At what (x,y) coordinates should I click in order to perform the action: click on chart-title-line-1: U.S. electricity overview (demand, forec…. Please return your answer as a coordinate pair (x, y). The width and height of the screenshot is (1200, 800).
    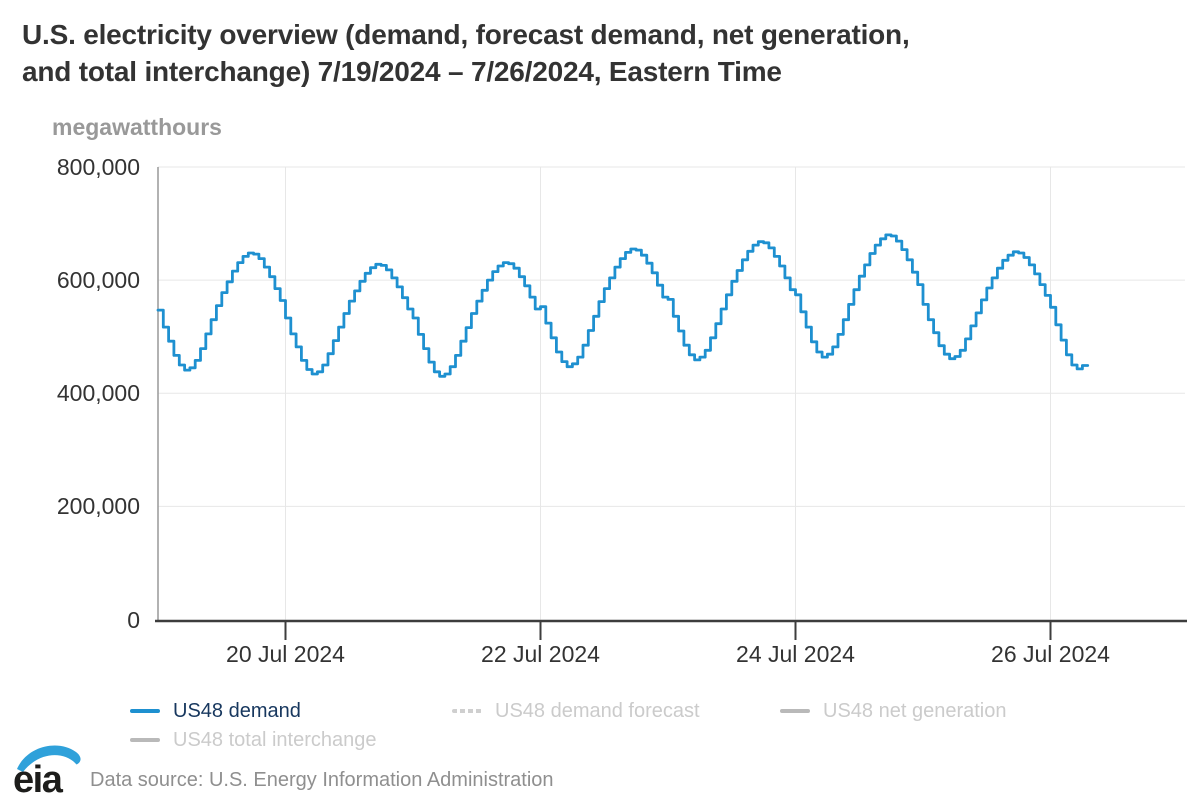
    Looking at the image, I should click on (466, 34).